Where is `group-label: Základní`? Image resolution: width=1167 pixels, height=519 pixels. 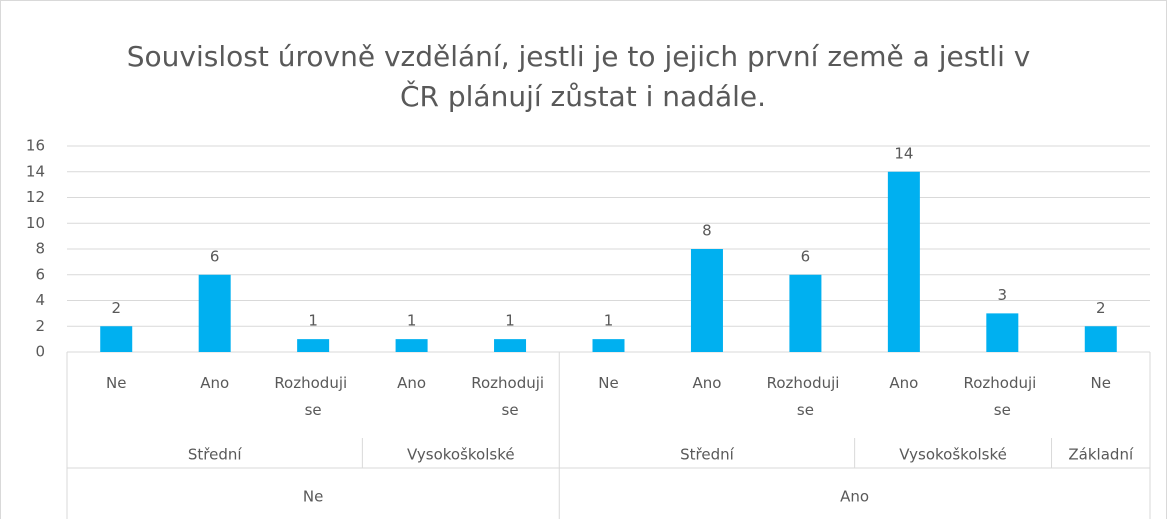 group-label: Základní is located at coordinates (1101, 455).